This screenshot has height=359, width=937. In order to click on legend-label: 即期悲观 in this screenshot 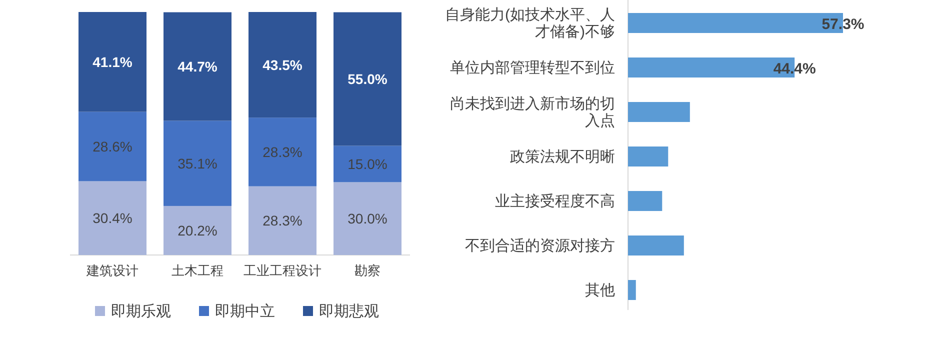, I will do `click(349, 311)`.